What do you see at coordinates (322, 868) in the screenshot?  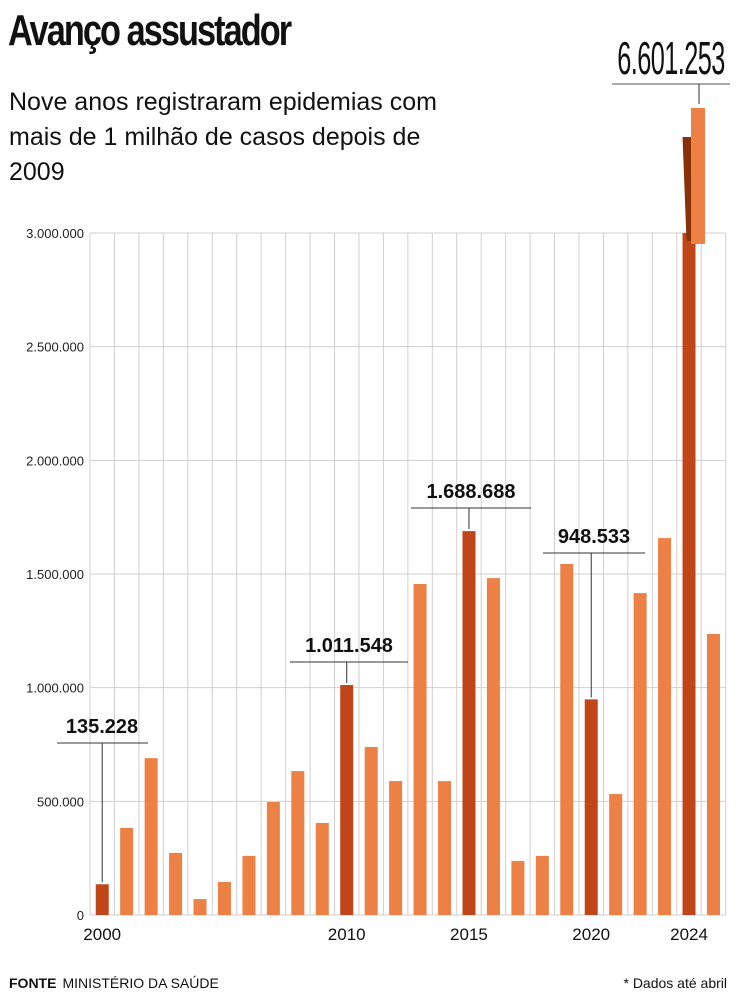 I see `bar-2009` at bounding box center [322, 868].